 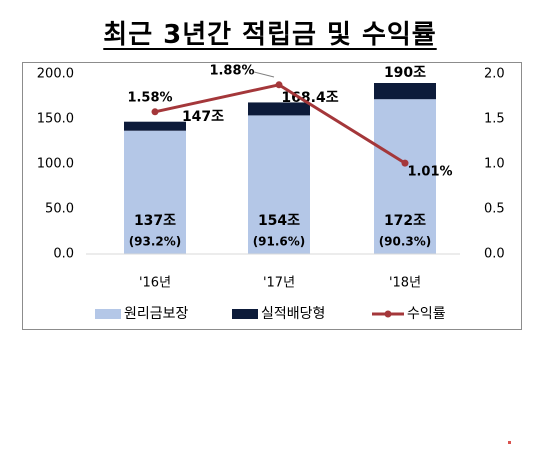 What do you see at coordinates (405, 73) in the screenshot?
I see `bar-total-label: 190조` at bounding box center [405, 73].